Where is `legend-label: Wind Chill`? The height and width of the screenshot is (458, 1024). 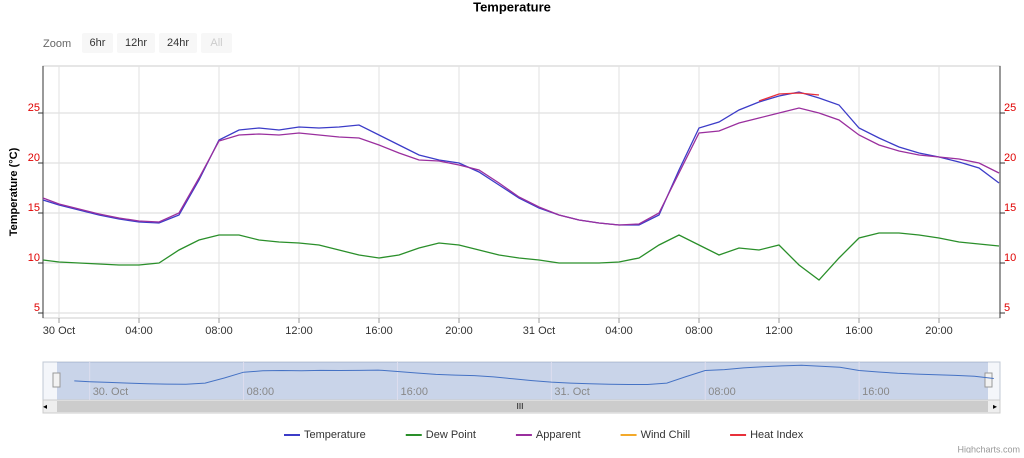
legend-label: Wind Chill is located at coordinates (666, 435).